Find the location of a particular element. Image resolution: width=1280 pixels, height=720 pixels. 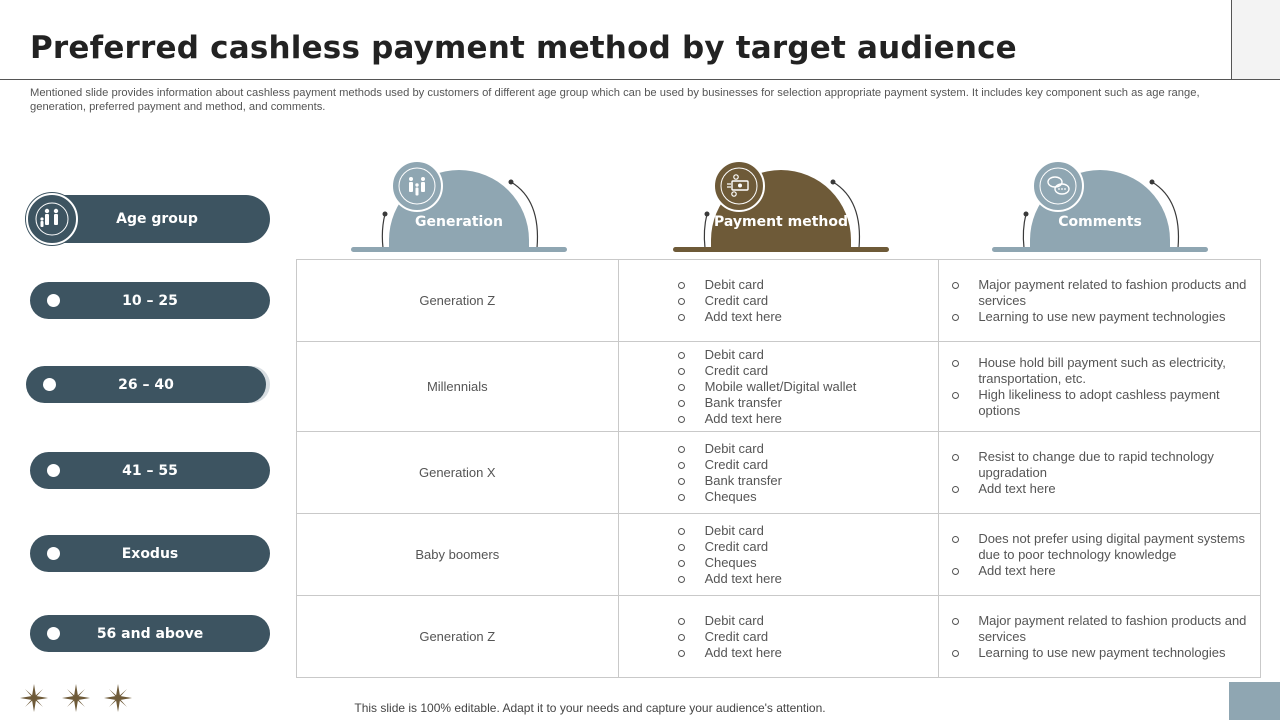

generation-header-label: Generation is located at coordinates (459, 222).